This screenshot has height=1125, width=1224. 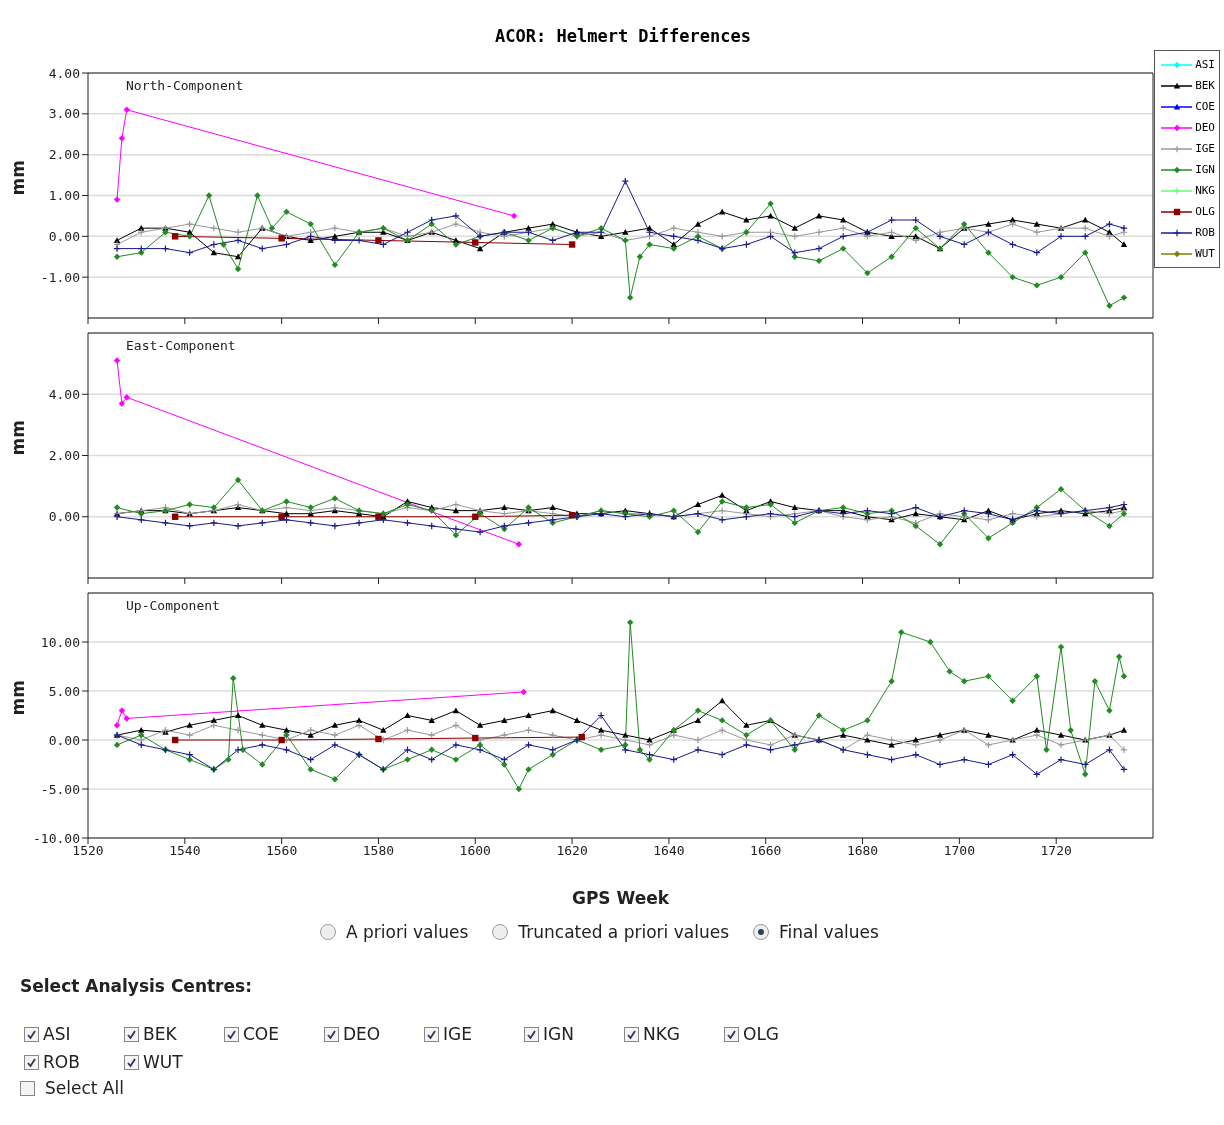 I want to click on category-label: Select All, so click(x=84, y=1088).